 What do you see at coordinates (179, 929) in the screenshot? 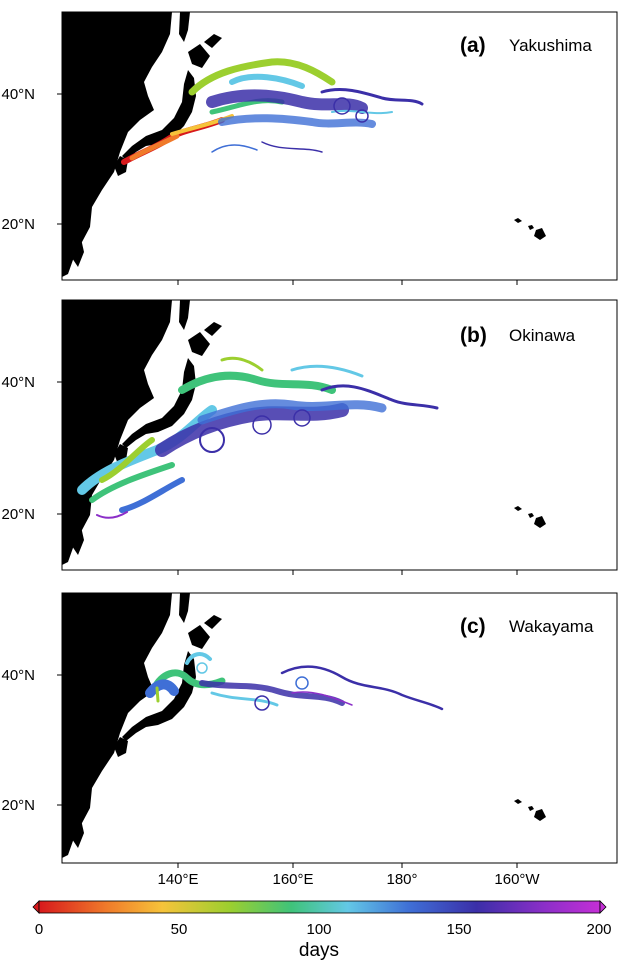
I see `colorbar-tick-50: 50` at bounding box center [179, 929].